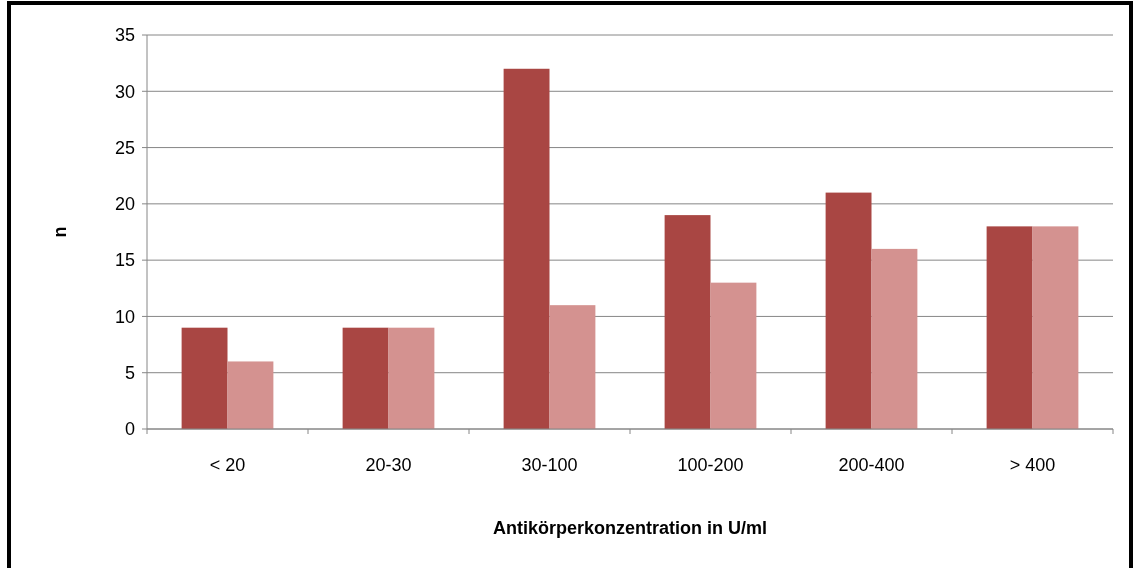 The width and height of the screenshot is (1135, 568). I want to click on y-tick-label: 20, so click(124, 204).